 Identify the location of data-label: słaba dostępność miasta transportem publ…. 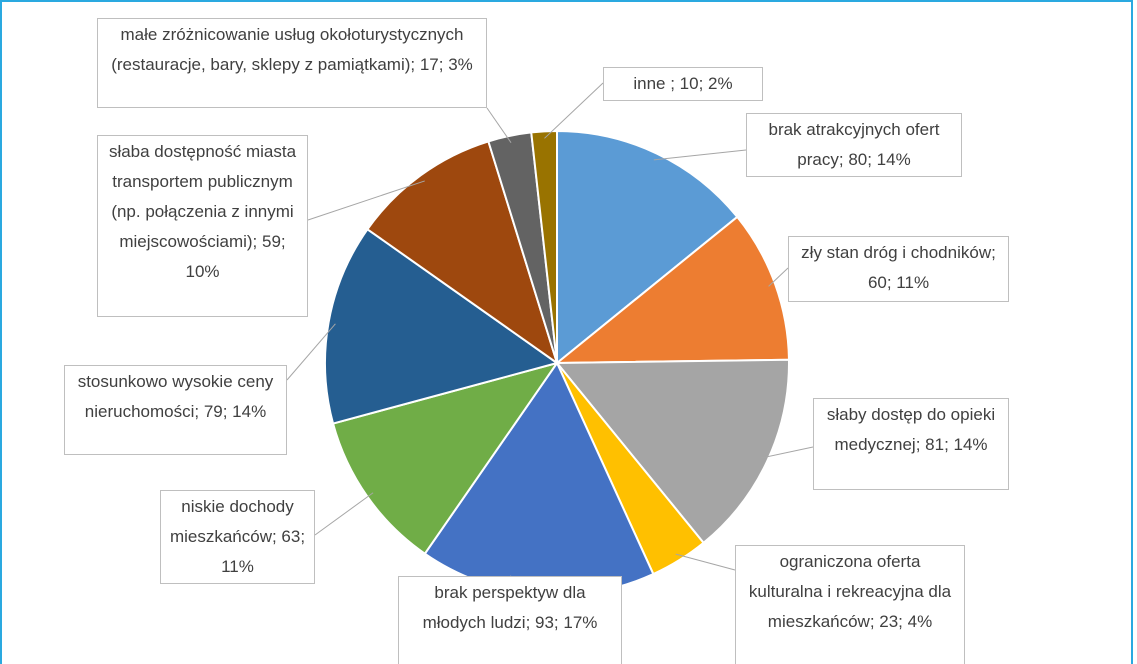
(202, 226).